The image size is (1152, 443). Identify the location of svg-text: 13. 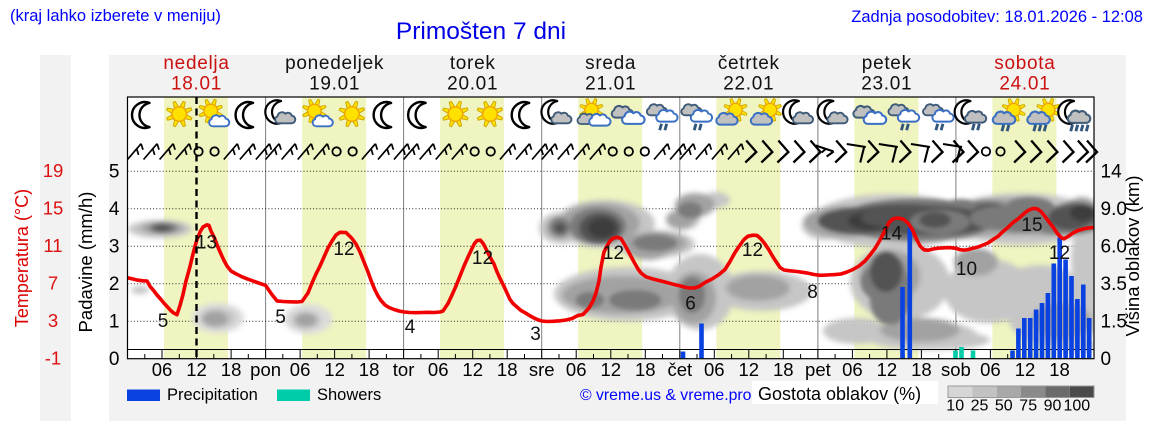
(206, 243).